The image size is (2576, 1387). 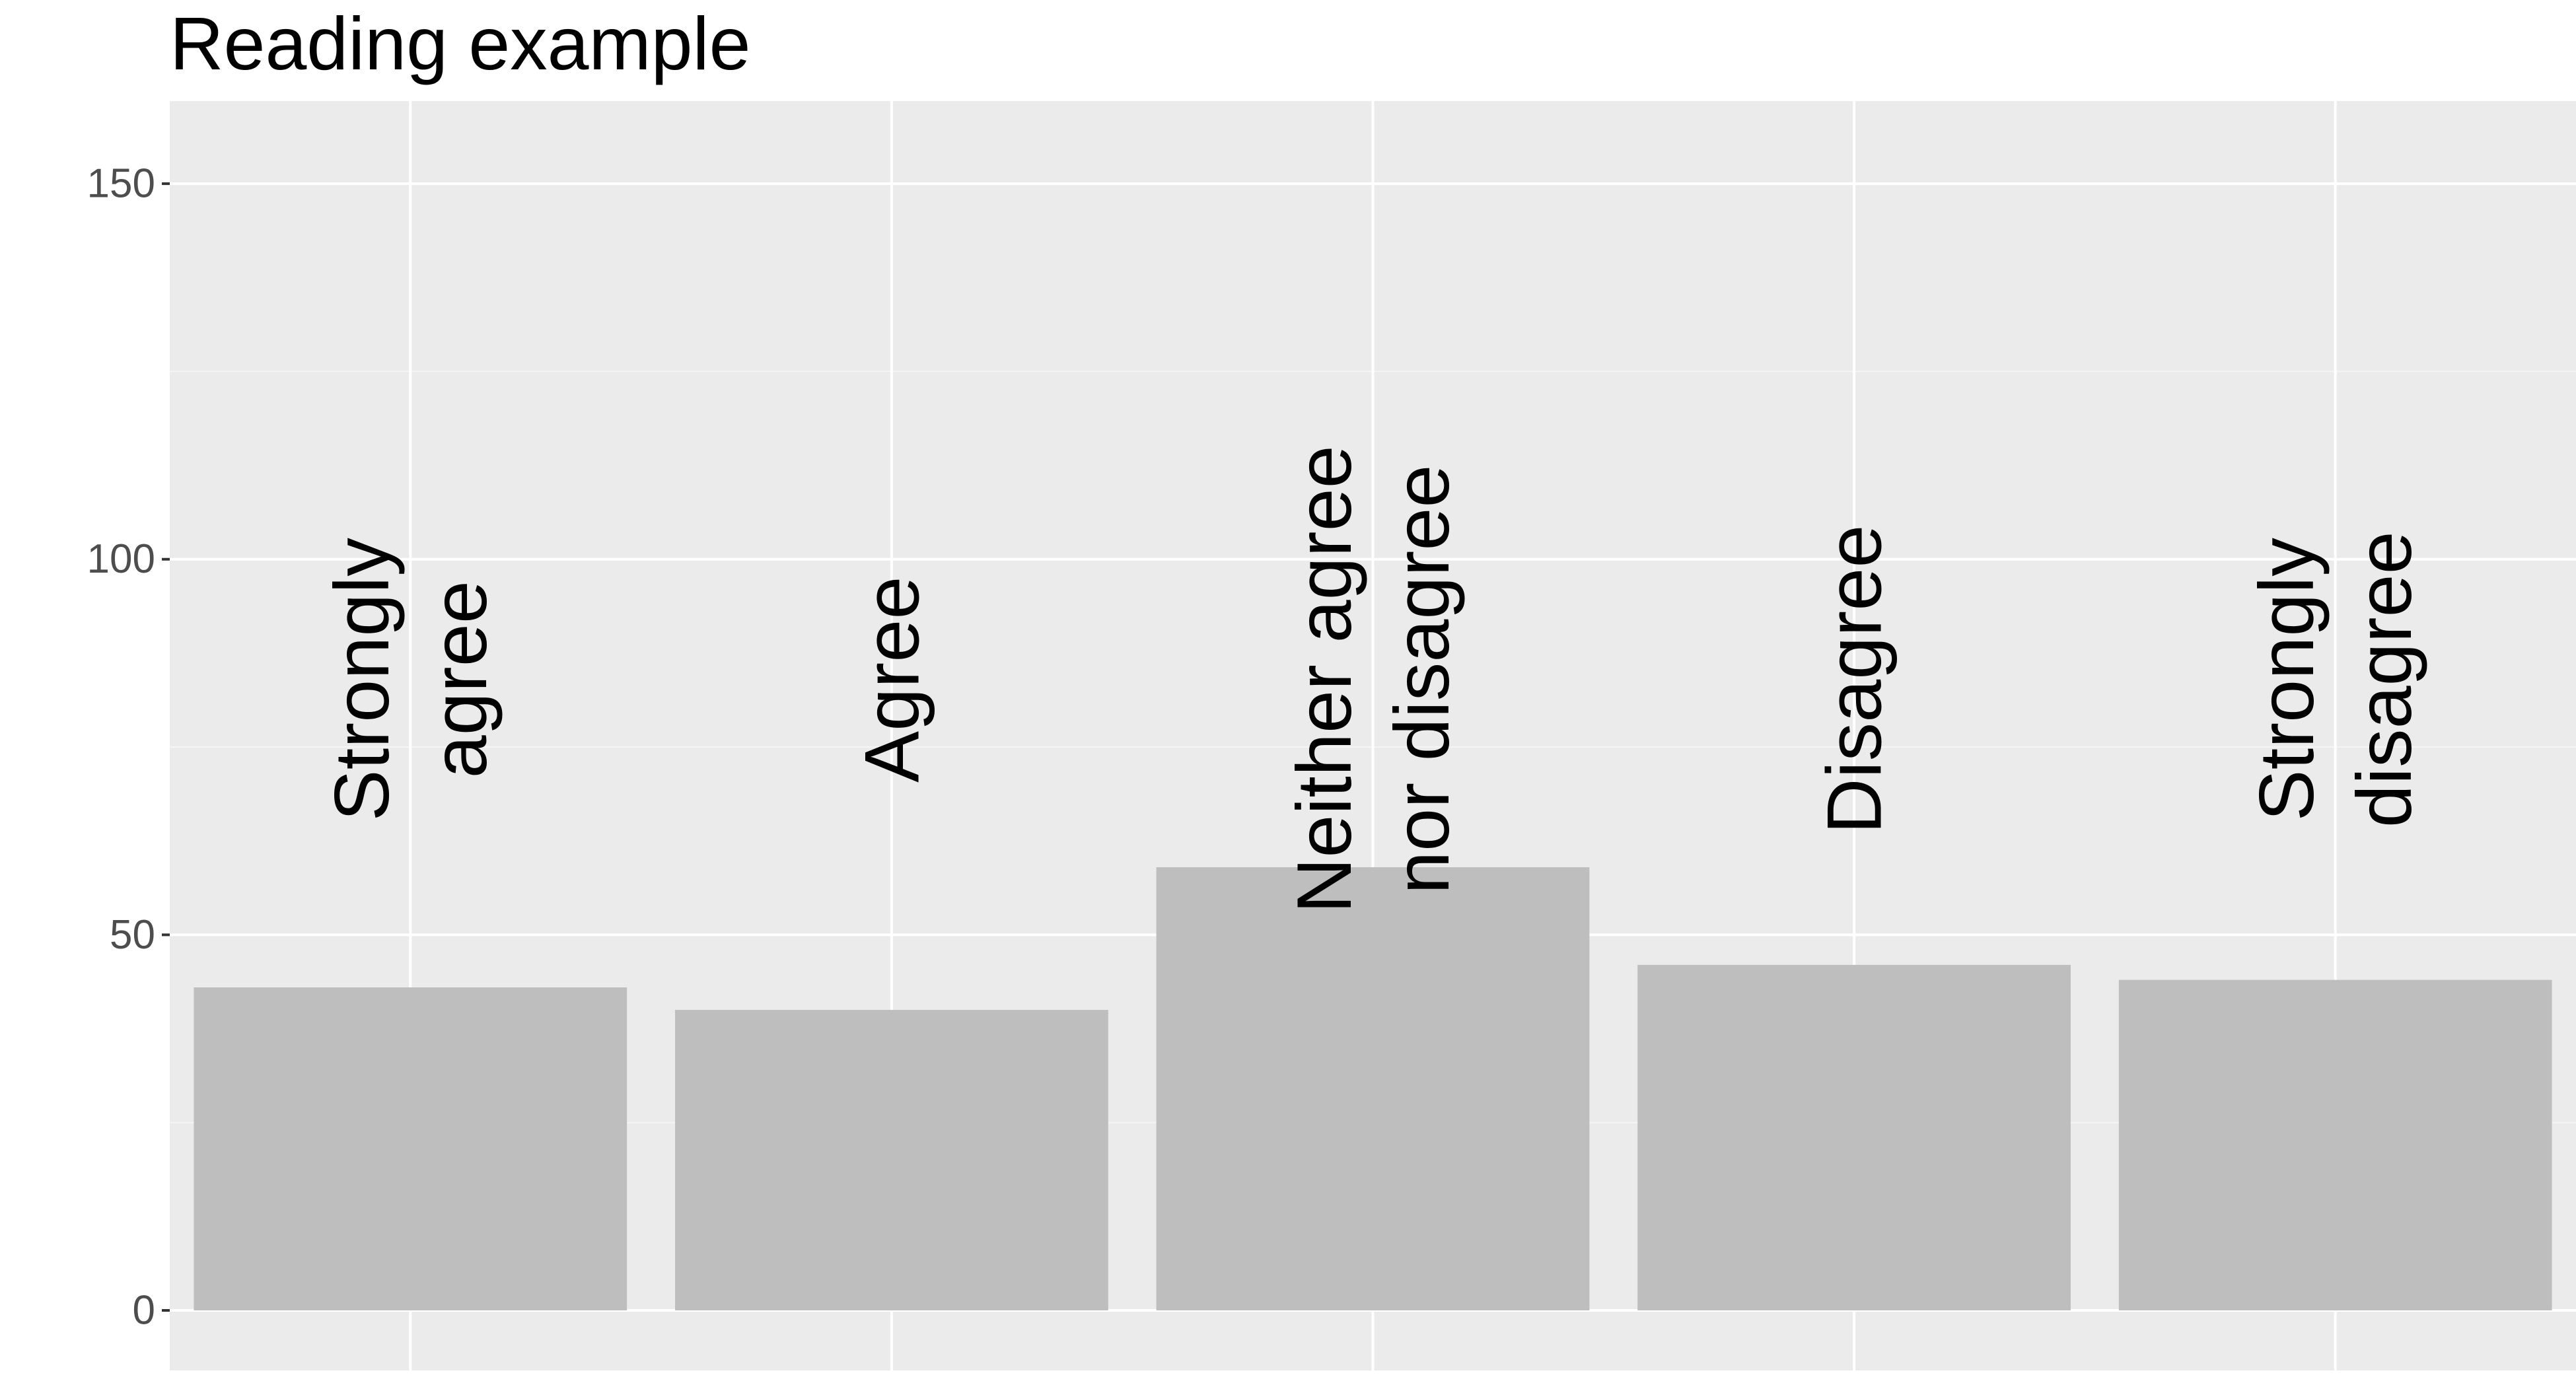 What do you see at coordinates (129, 747) in the screenshot?
I see `y-axis: 0 50 100 150` at bounding box center [129, 747].